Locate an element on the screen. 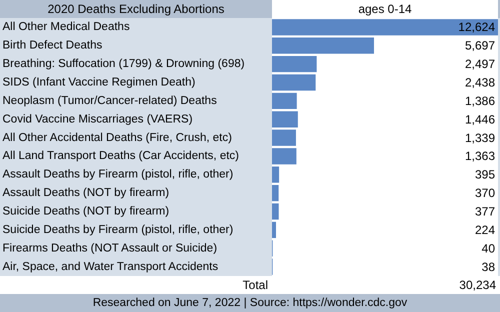 This screenshot has width=500, height=312. y-tick-label: All Other Accidental Deaths (Fire, Crush, etc) is located at coordinates (117, 138).